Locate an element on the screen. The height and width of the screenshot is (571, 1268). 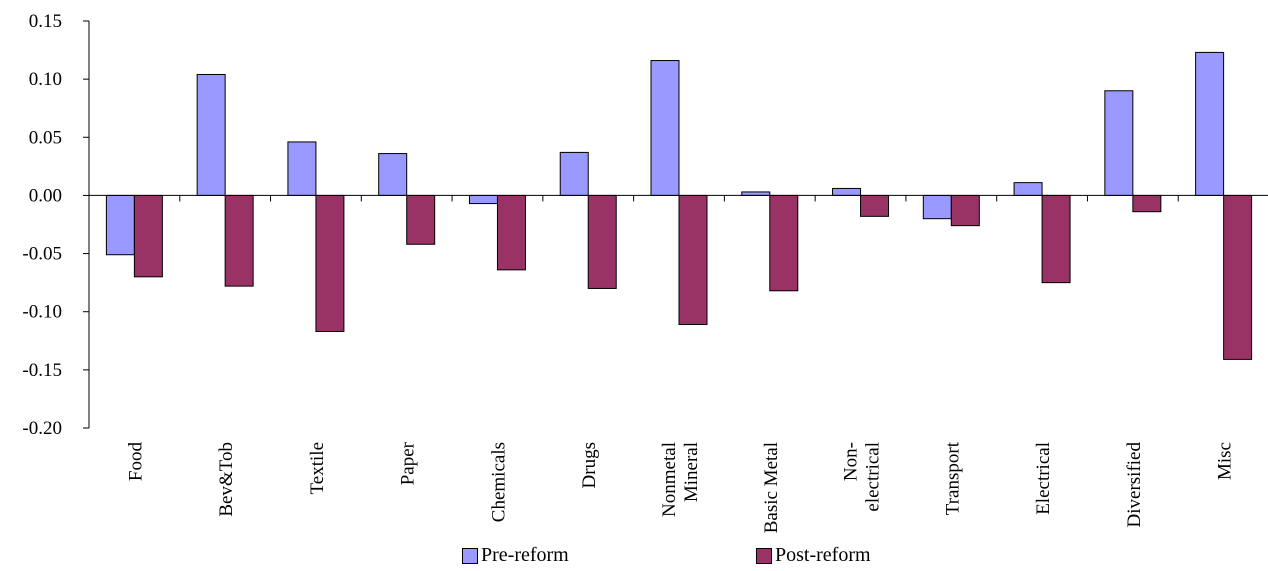
y-tick-label: 0.00 is located at coordinates (45, 195).